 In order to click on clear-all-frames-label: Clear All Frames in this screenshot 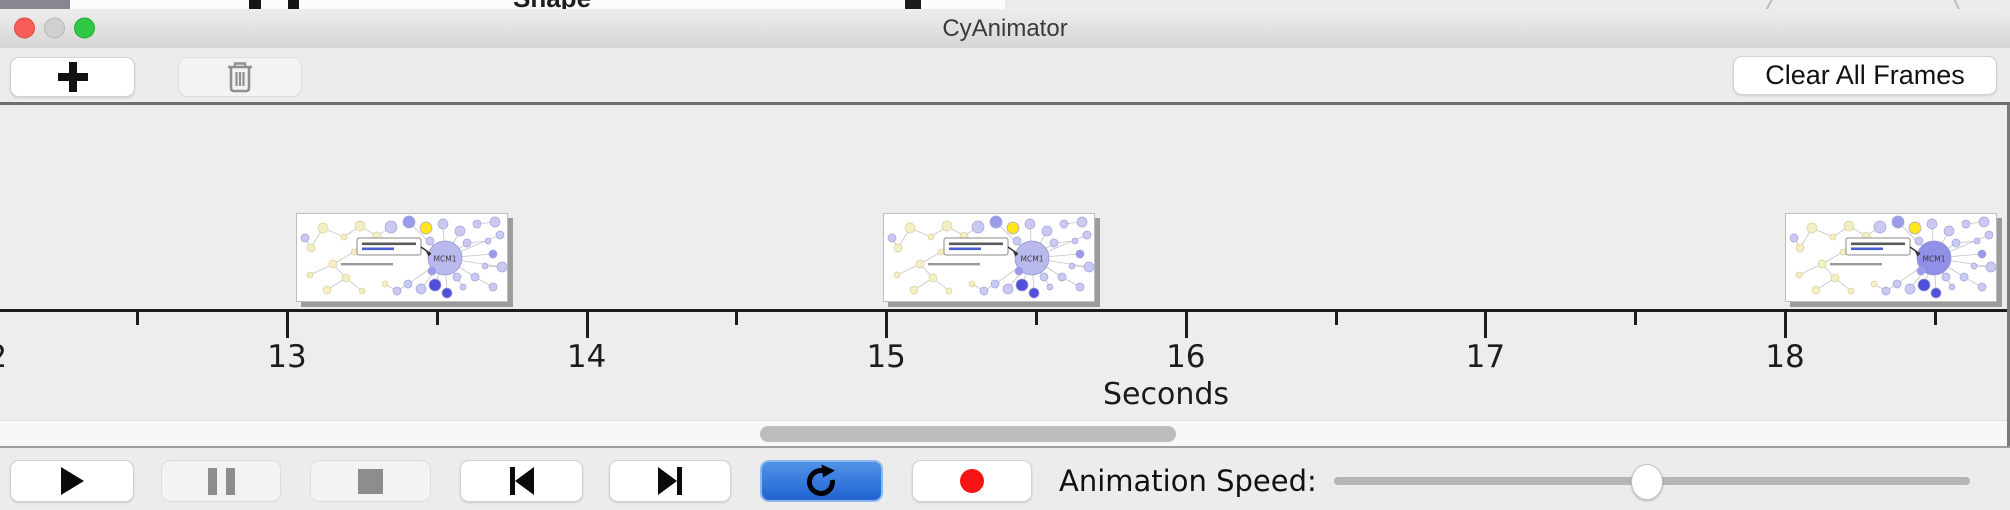, I will do `click(1865, 75)`.